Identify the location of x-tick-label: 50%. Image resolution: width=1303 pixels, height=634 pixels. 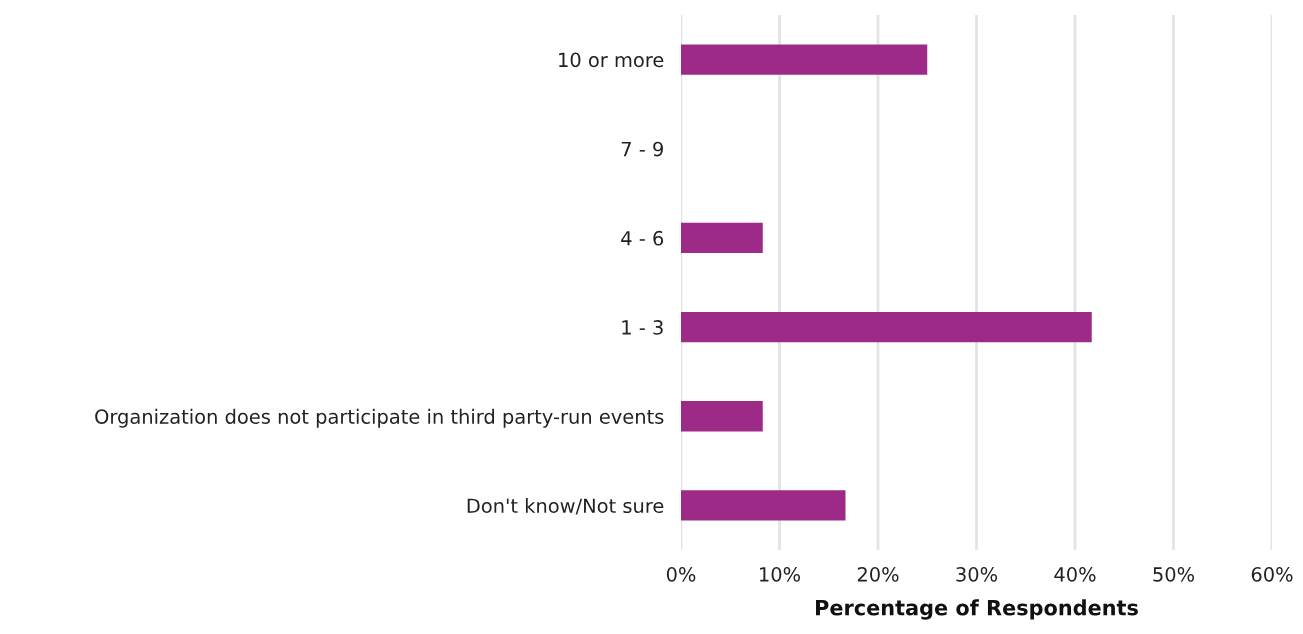
(1174, 574).